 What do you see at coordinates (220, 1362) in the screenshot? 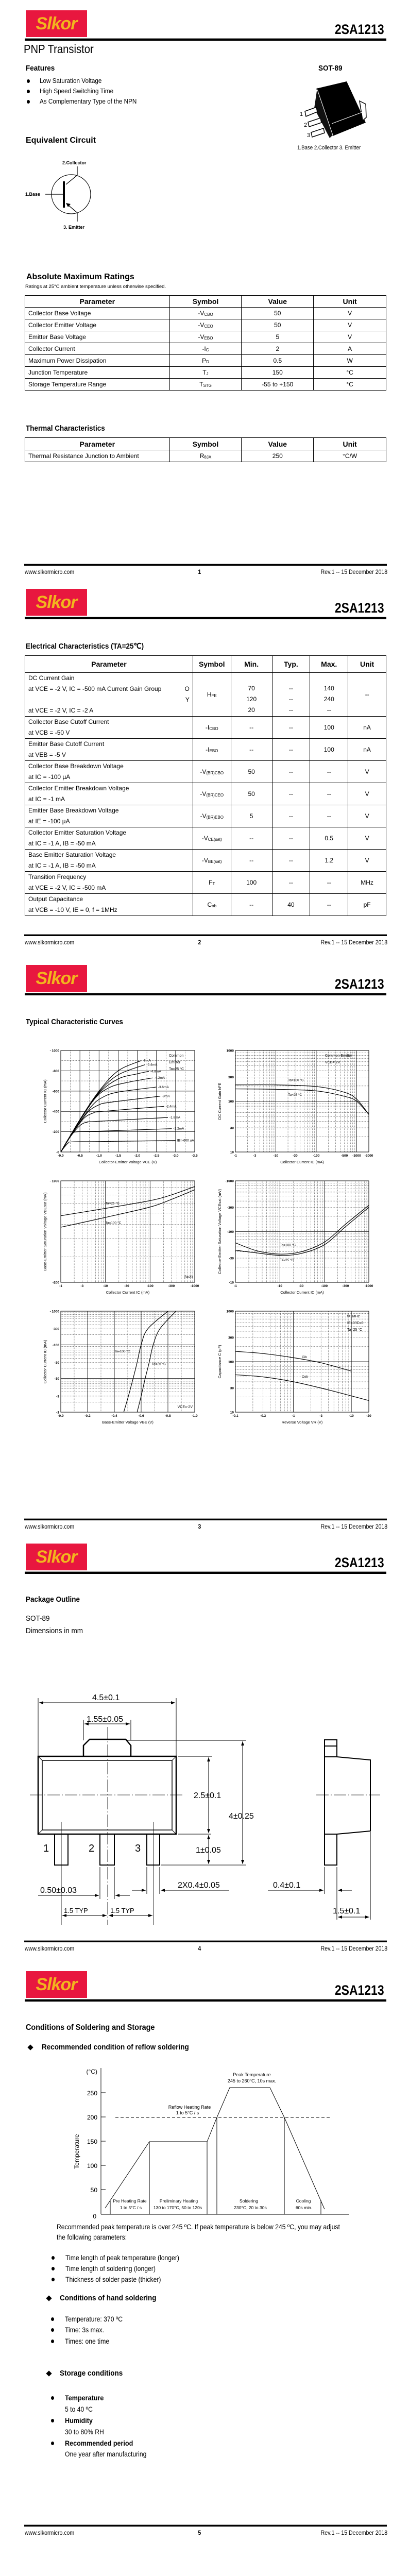
I see `y-axis-label: Capacitance C (pF)` at bounding box center [220, 1362].